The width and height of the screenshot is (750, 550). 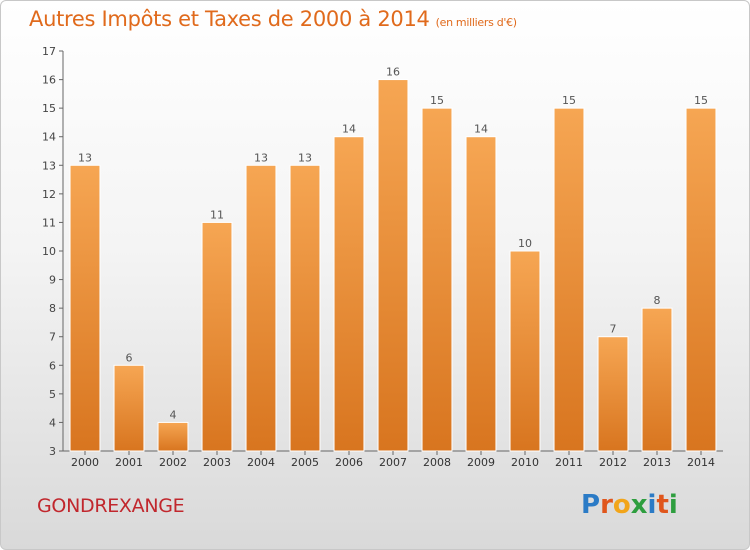 What do you see at coordinates (613, 462) in the screenshot?
I see `x-tick-label: 2012` at bounding box center [613, 462].